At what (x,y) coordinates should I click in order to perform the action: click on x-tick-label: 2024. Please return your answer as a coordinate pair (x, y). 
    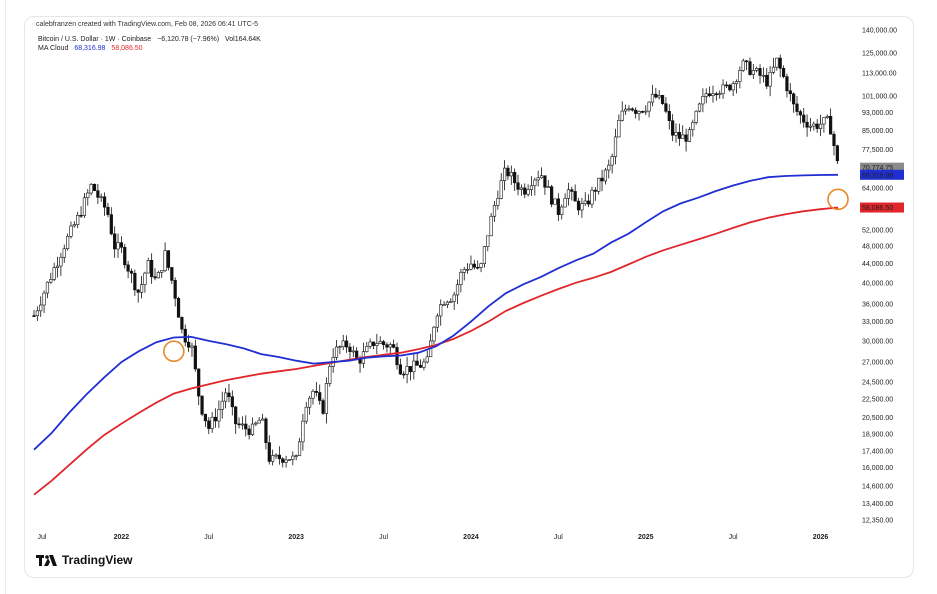
    Looking at the image, I should click on (471, 537).